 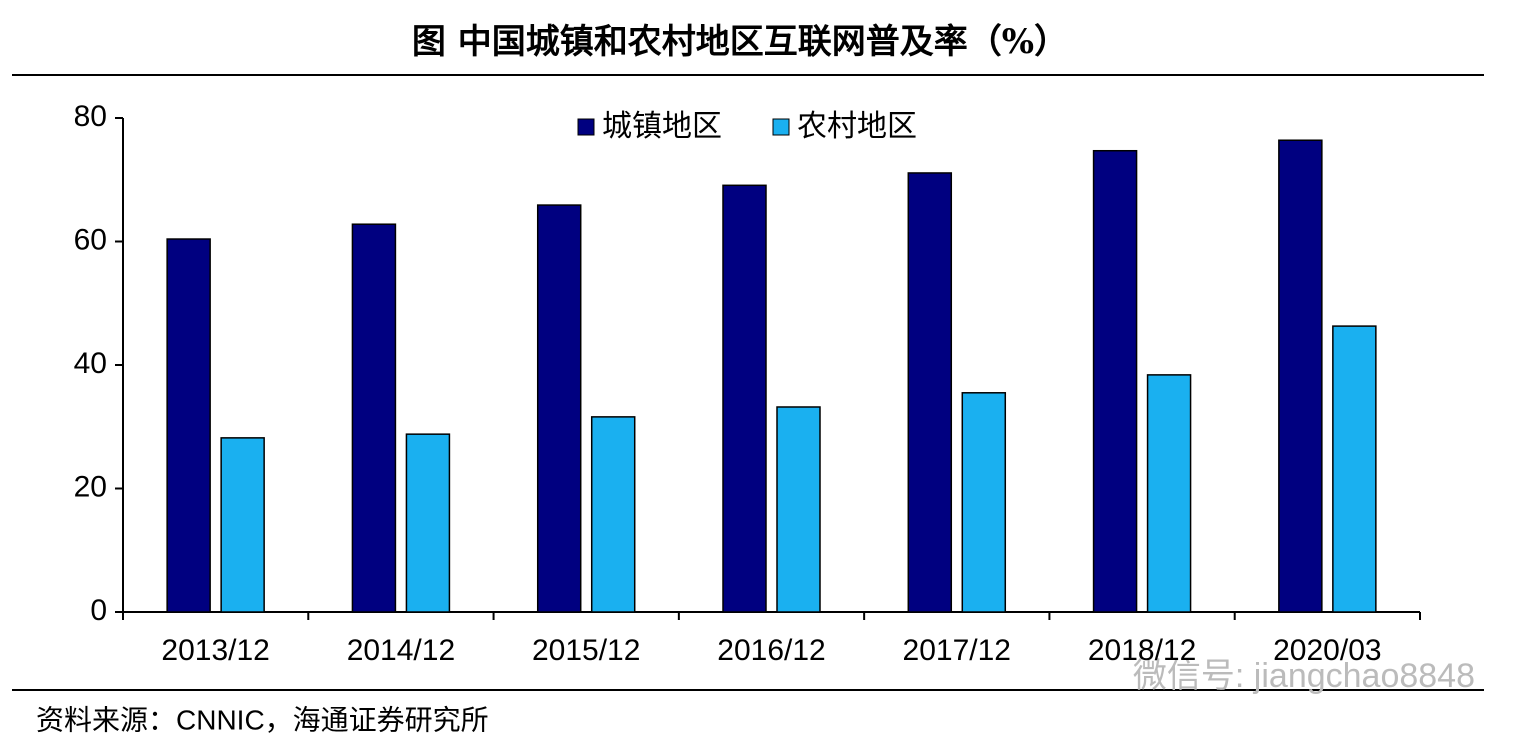 What do you see at coordinates (957, 650) in the screenshot?
I see `x-tick-label: 2017/12` at bounding box center [957, 650].